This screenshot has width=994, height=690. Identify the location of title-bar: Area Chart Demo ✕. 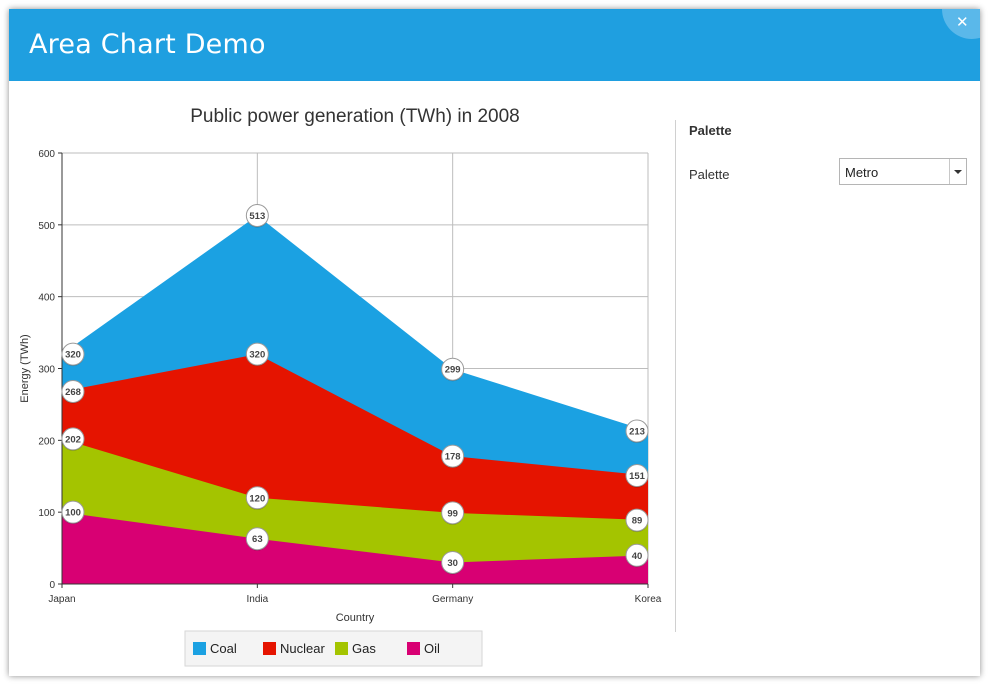
(494, 45).